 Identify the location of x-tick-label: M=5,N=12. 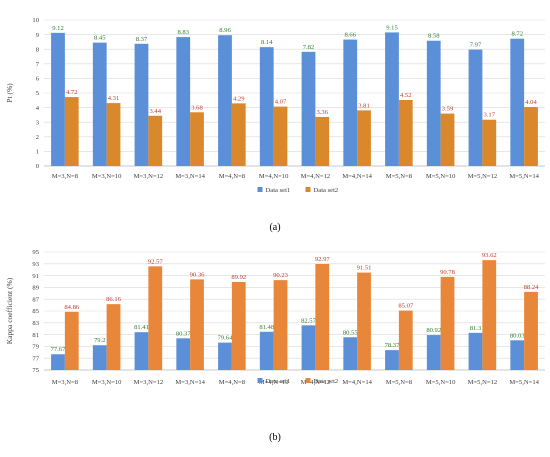
(483, 176).